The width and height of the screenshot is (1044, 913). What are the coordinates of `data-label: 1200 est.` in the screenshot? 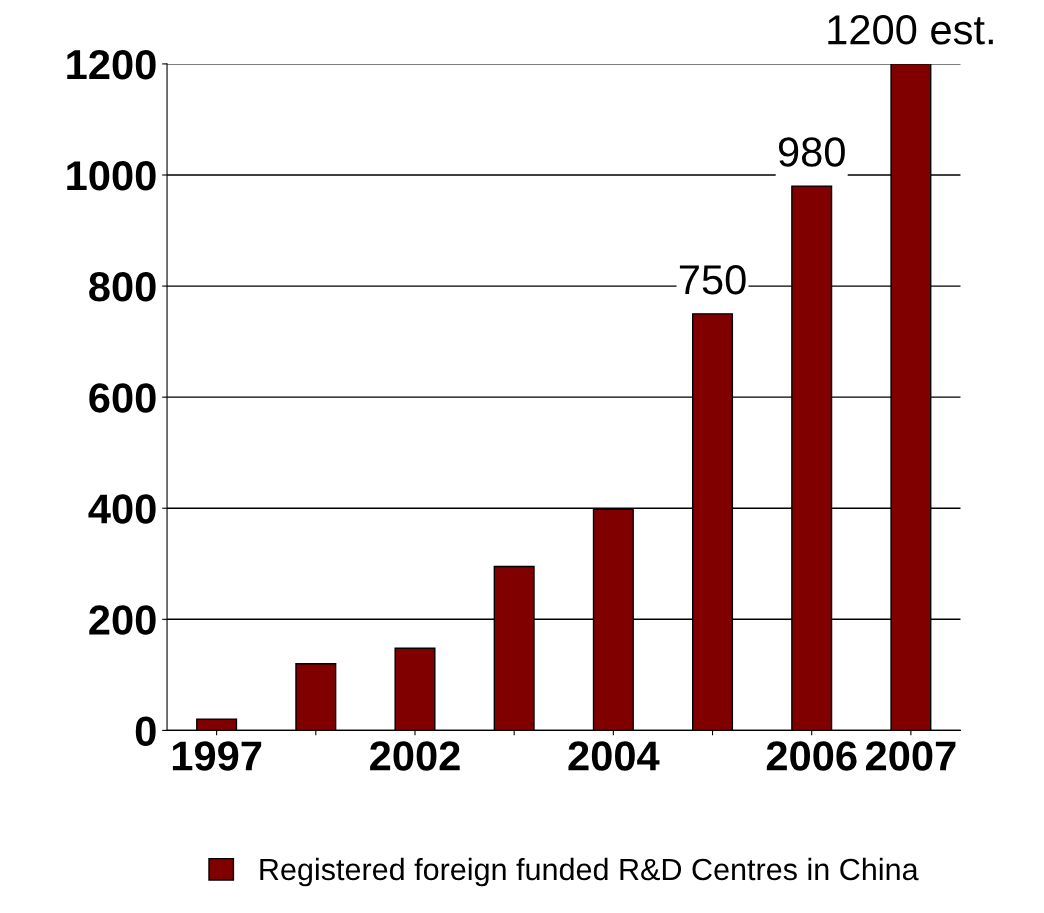 It's located at (910, 30).